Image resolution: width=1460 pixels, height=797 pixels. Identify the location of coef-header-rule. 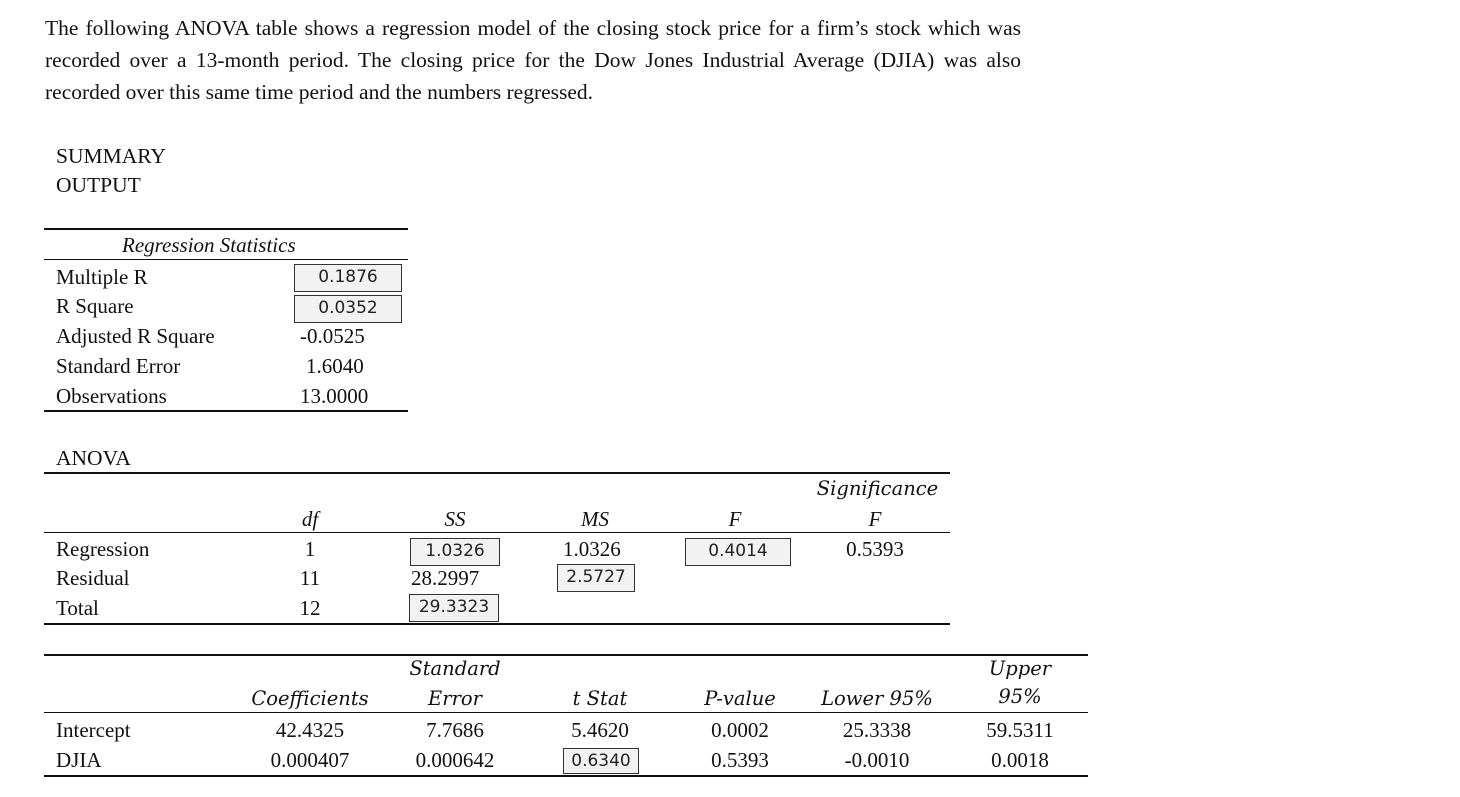
(566, 712).